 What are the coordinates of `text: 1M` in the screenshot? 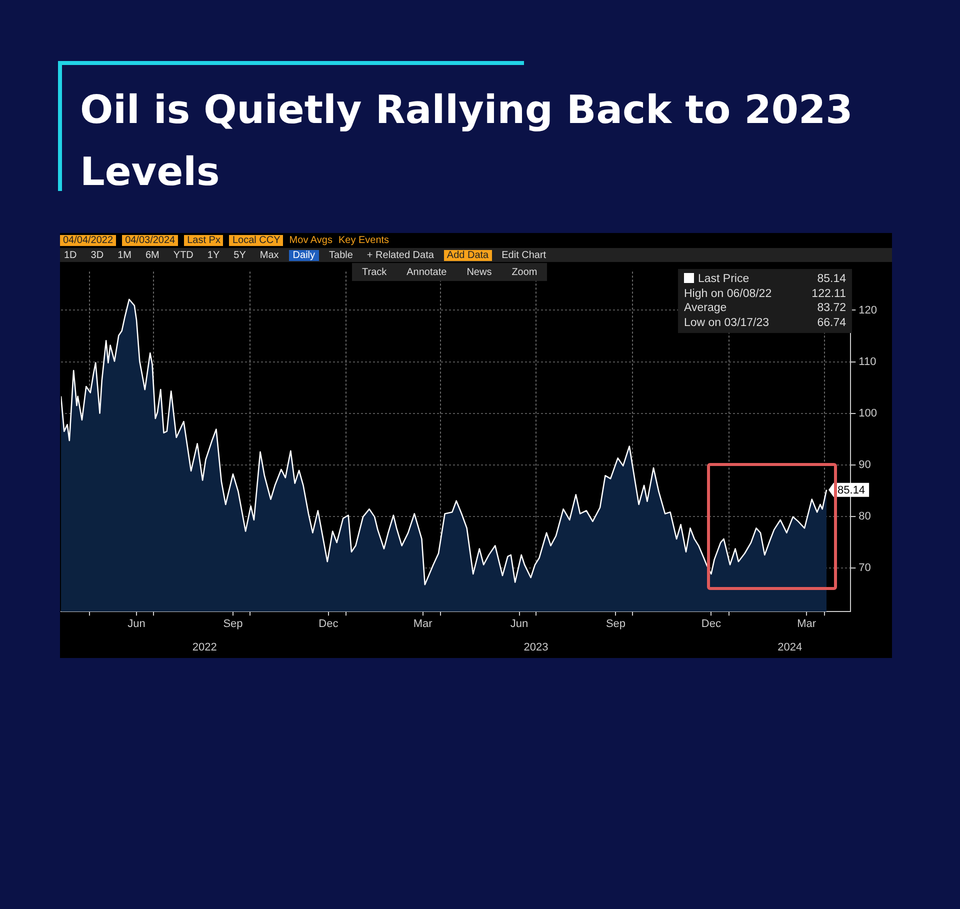 It's located at (124, 255).